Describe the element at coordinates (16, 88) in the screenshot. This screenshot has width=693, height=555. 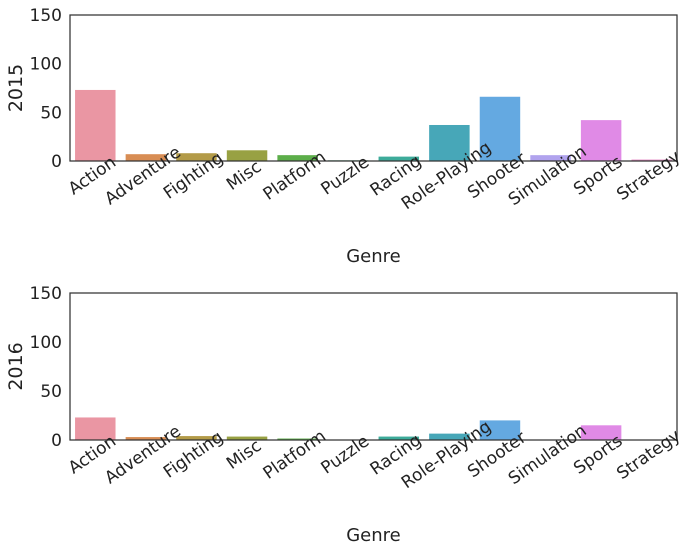
I see `y-axis-label: 2015` at that location.